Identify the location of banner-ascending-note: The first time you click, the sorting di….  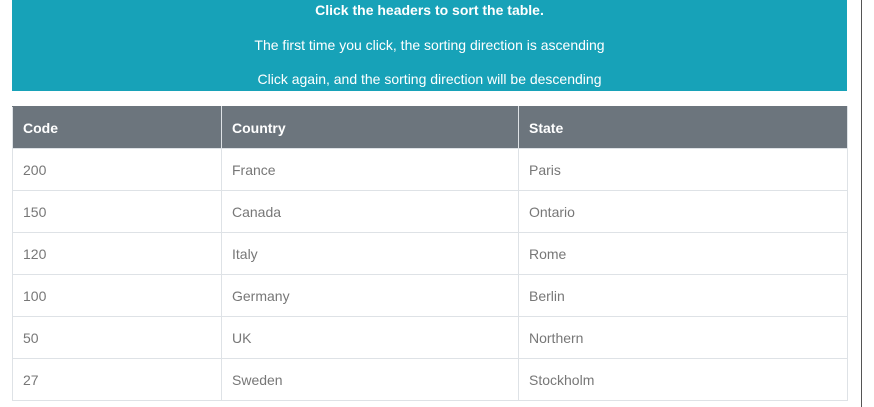
(429, 45).